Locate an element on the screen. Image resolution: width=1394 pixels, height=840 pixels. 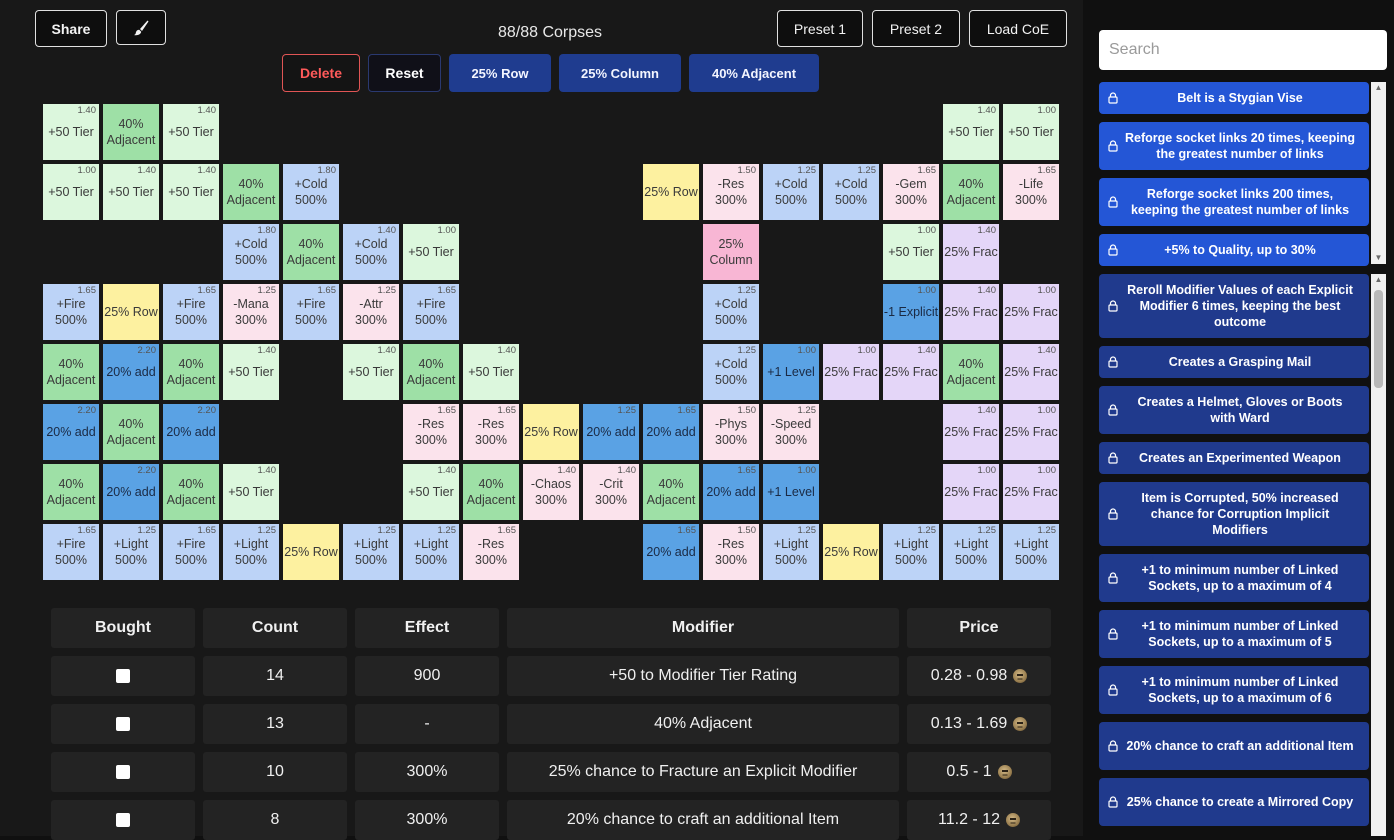
modifier-list-item: +5% to Quality, up to 30% is located at coordinates (1234, 250).